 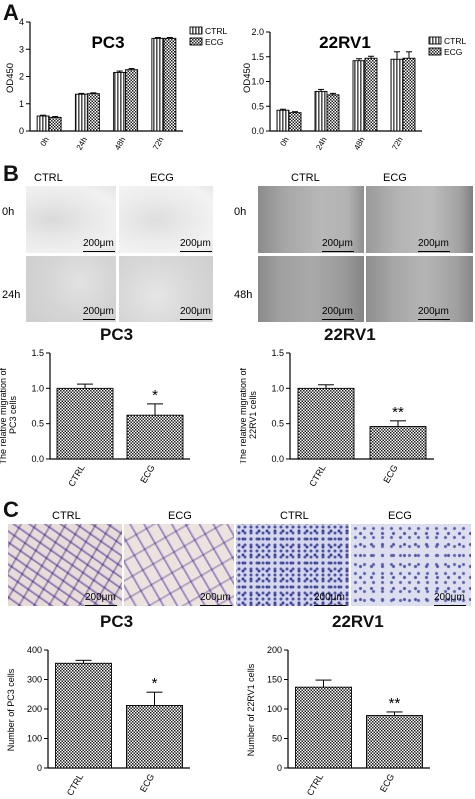 What do you see at coordinates (419, 289) in the screenshot?
I see `micrograph-22rv1-ecg-48h` at bounding box center [419, 289].